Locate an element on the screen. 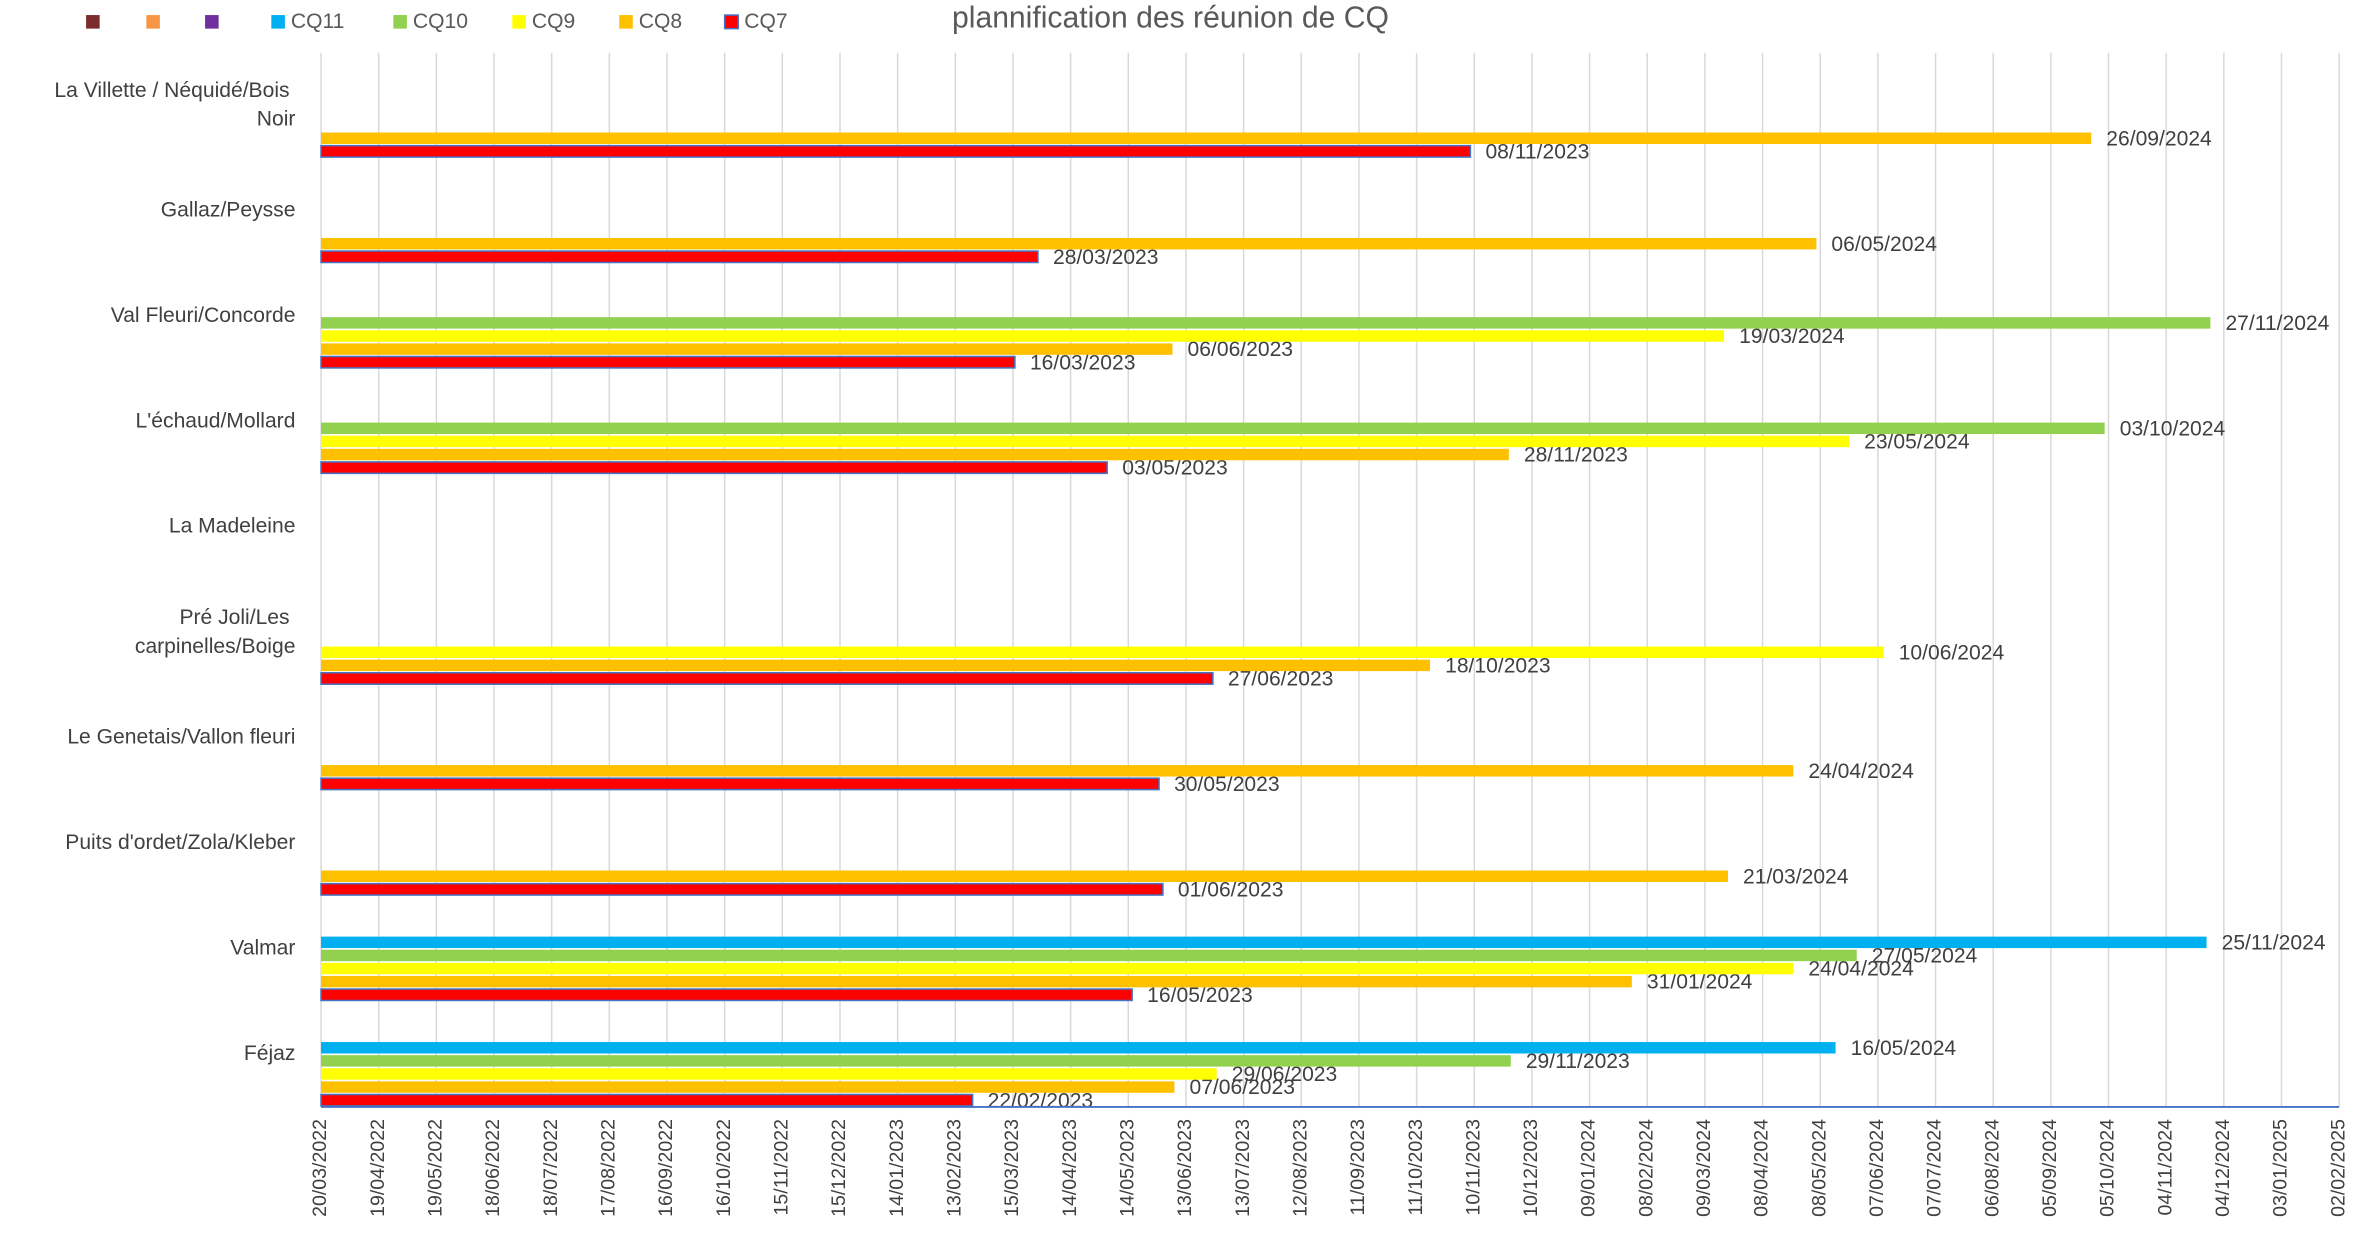 The width and height of the screenshot is (2362, 1241). x-tick-label: 08/02/2024 is located at coordinates (1646, 1168).